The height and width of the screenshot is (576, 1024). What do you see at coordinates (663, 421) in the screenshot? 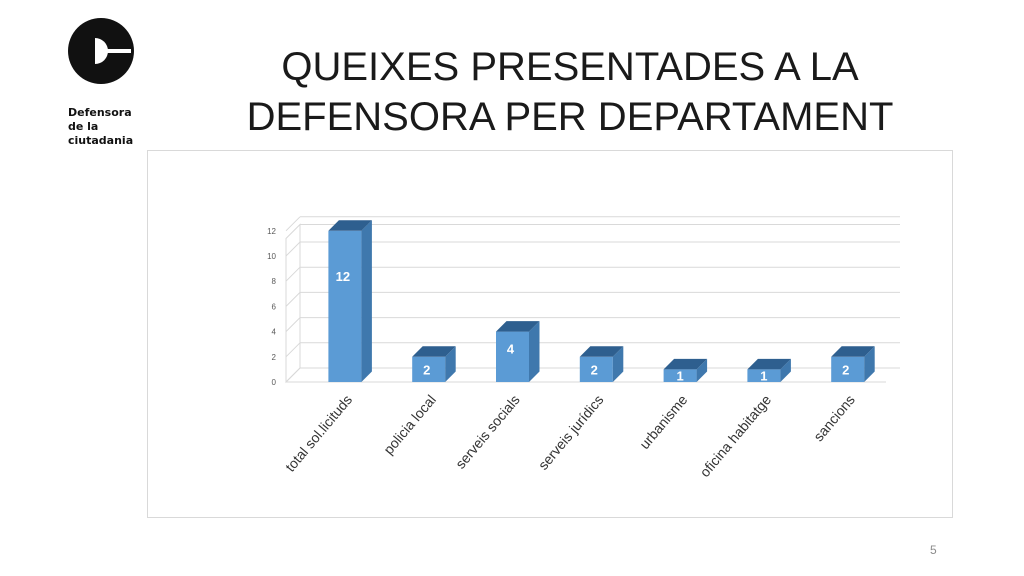
I see `x-tick-label: urbanisme` at bounding box center [663, 421].